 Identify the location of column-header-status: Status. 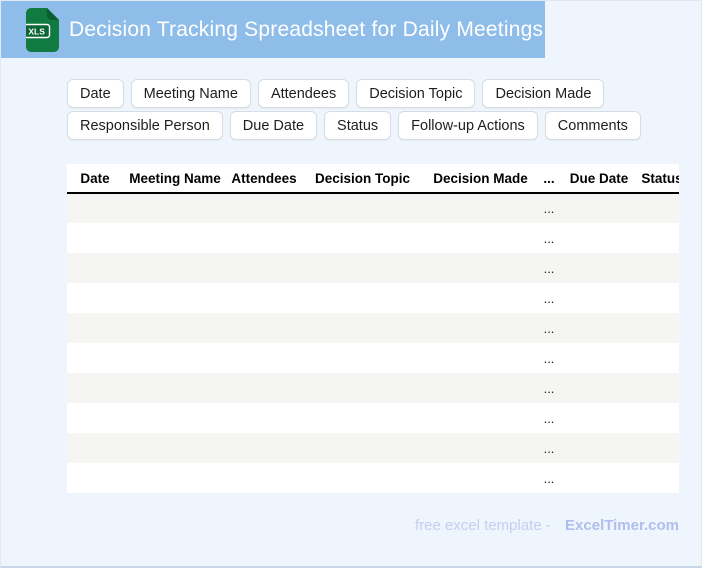
(658, 179).